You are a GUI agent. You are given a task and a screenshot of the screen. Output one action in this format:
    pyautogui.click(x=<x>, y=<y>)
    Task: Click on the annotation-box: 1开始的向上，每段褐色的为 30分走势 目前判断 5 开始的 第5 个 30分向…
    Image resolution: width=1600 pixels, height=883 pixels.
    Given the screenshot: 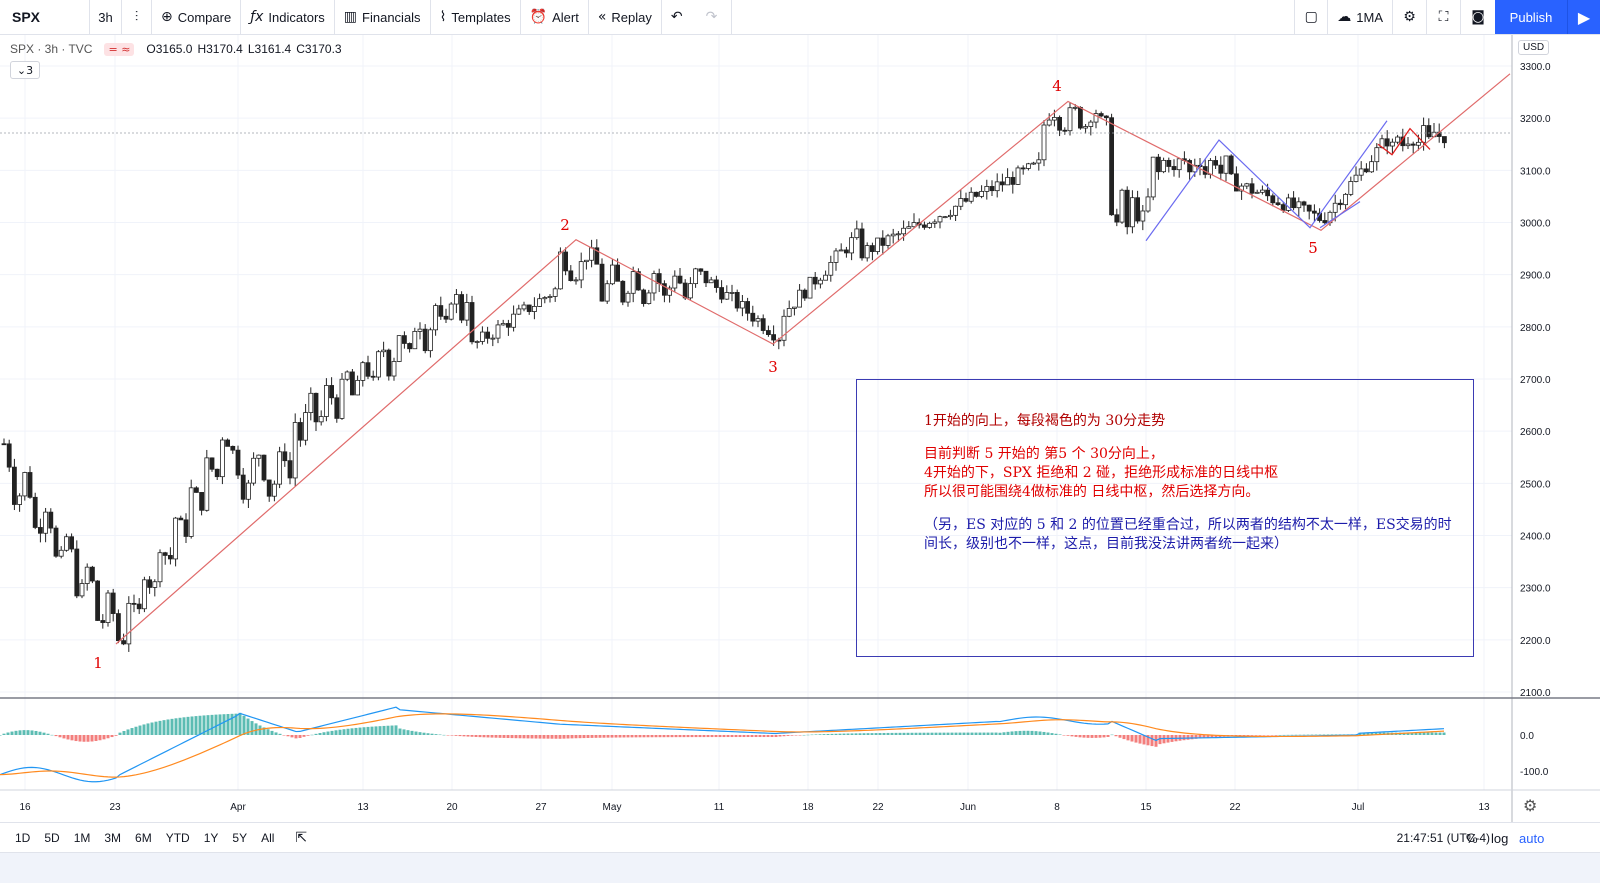 What is the action you would take?
    pyautogui.click(x=1165, y=518)
    